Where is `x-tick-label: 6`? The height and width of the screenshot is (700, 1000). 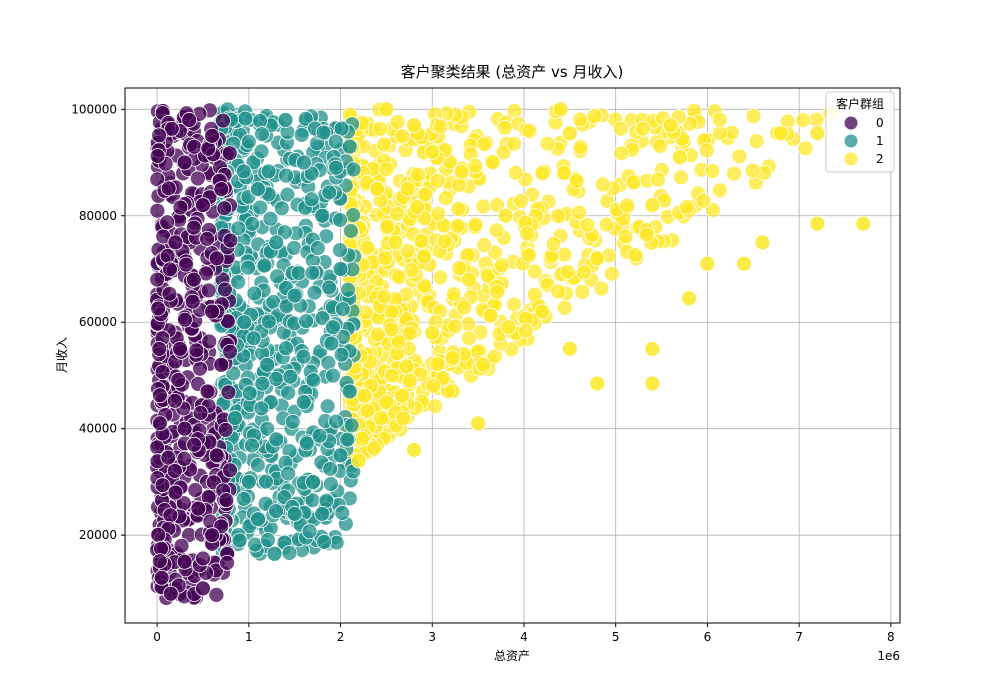
x-tick-label: 6 is located at coordinates (708, 637).